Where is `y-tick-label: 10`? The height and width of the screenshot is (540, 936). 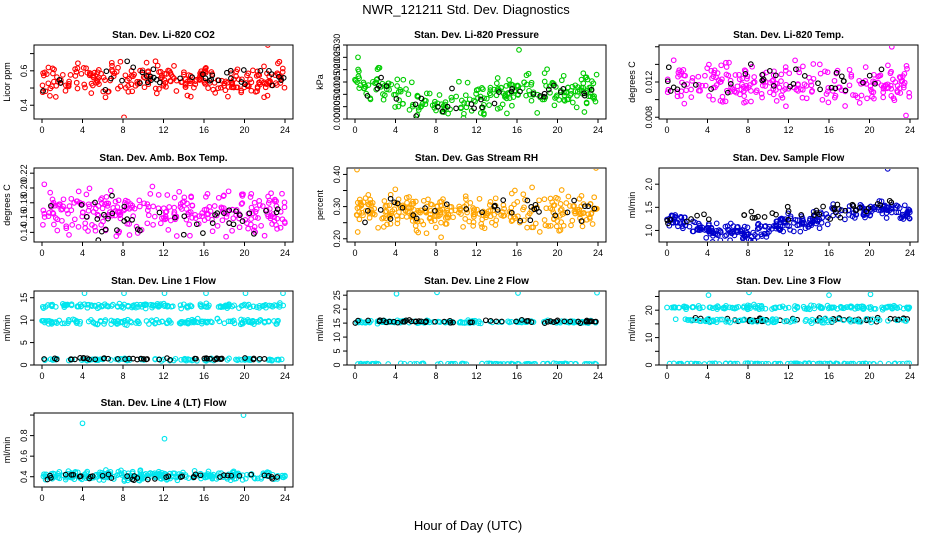
y-tick-label: 10 is located at coordinates (649, 338).